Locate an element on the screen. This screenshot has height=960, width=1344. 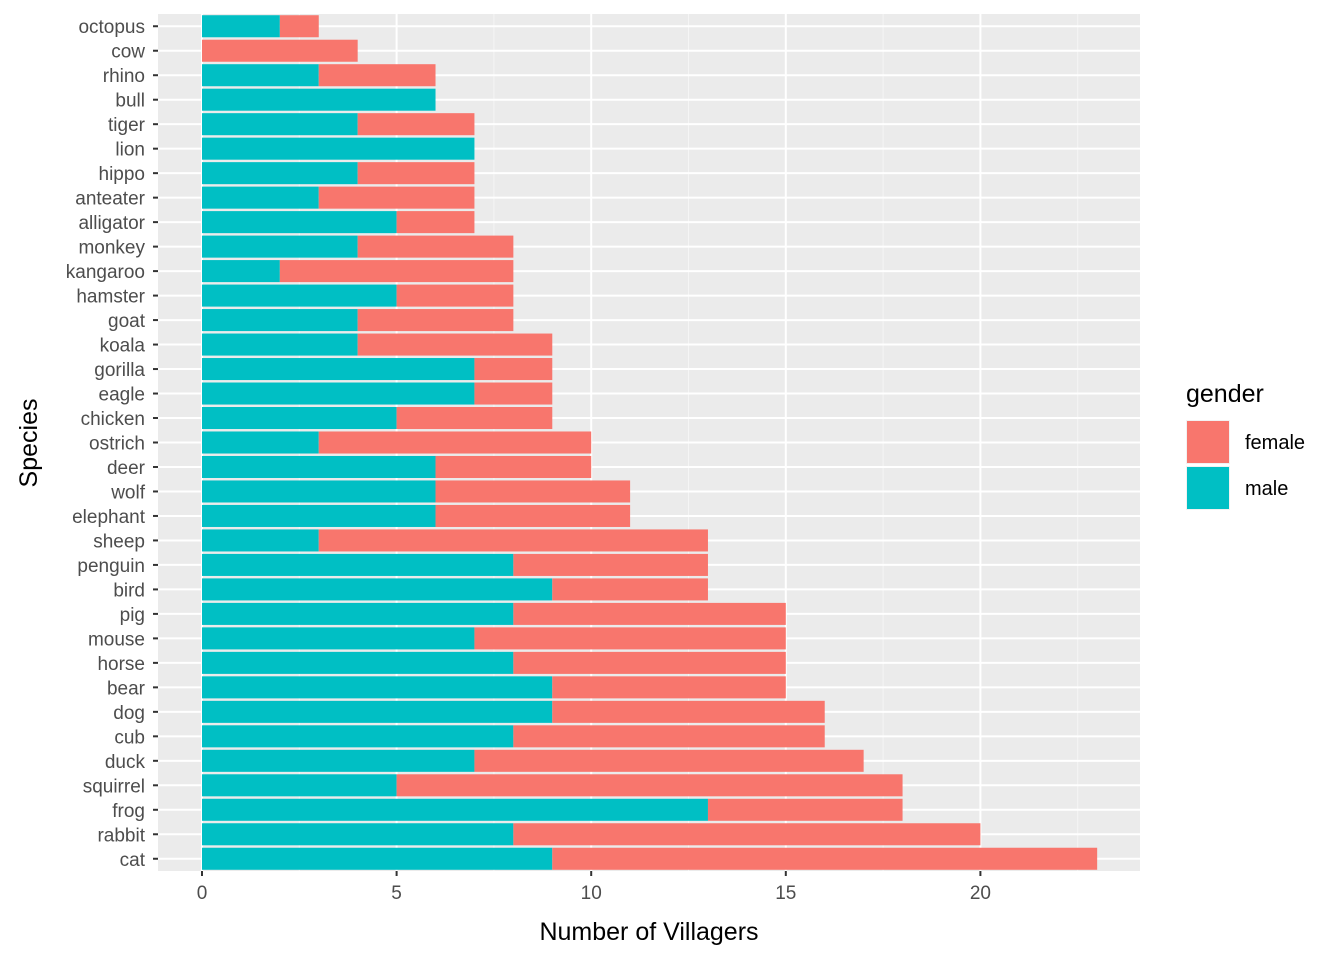
bar-male-pig is located at coordinates (358, 613).